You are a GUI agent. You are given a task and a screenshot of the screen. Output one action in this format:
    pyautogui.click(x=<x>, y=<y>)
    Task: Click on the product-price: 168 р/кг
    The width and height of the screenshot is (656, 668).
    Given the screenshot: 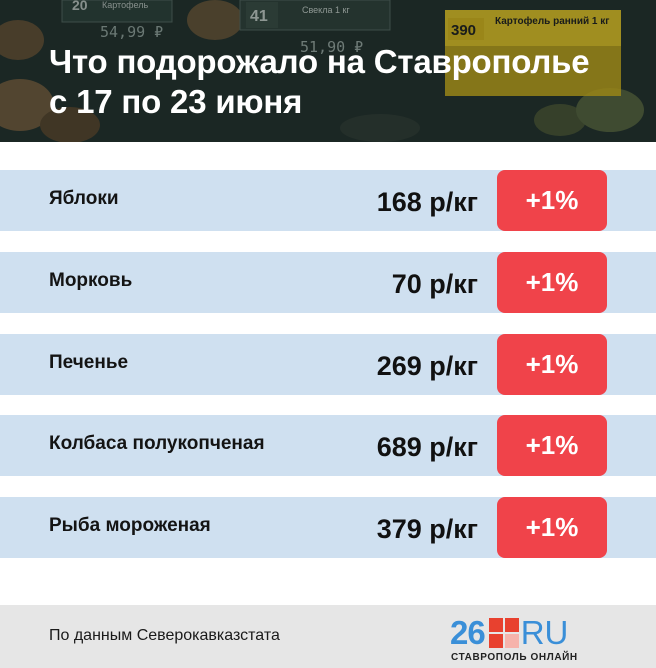 What is the action you would take?
    pyautogui.click(x=427, y=202)
    